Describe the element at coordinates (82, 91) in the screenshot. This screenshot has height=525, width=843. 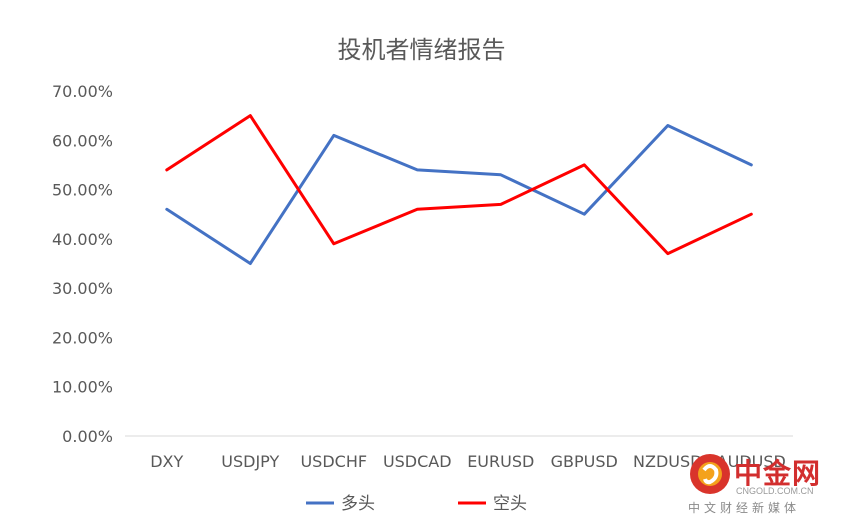
I see `y-tick-label: 70.00%` at that location.